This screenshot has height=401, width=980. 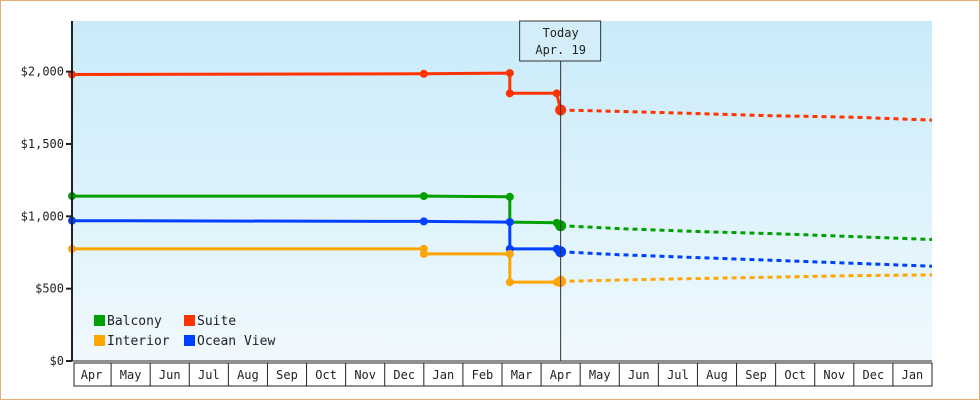 I want to click on legend-item-balcony: Balcony, so click(x=128, y=321).